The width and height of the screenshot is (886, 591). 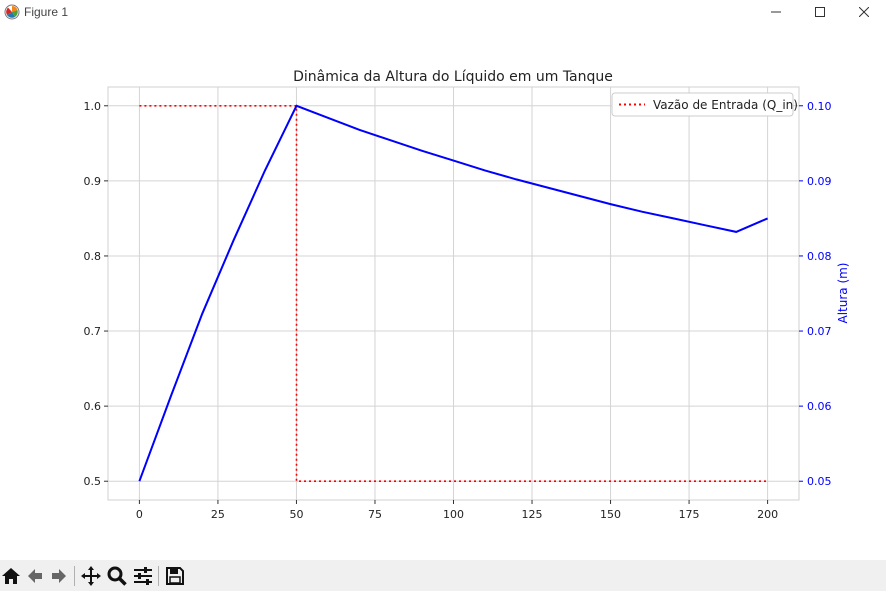 I want to click on x-tick-label: 25, so click(x=218, y=514).